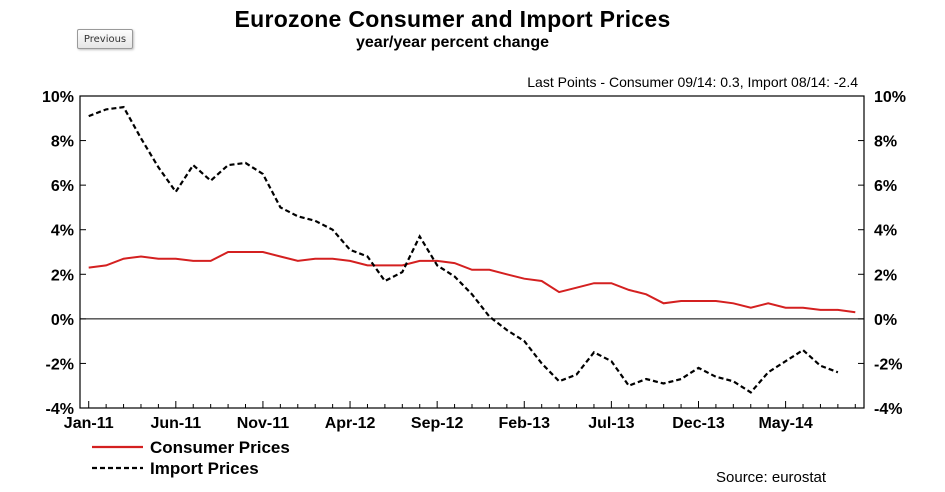 The height and width of the screenshot is (492, 945). What do you see at coordinates (885, 231) in the screenshot?
I see `y-tick-label-right: 4%` at bounding box center [885, 231].